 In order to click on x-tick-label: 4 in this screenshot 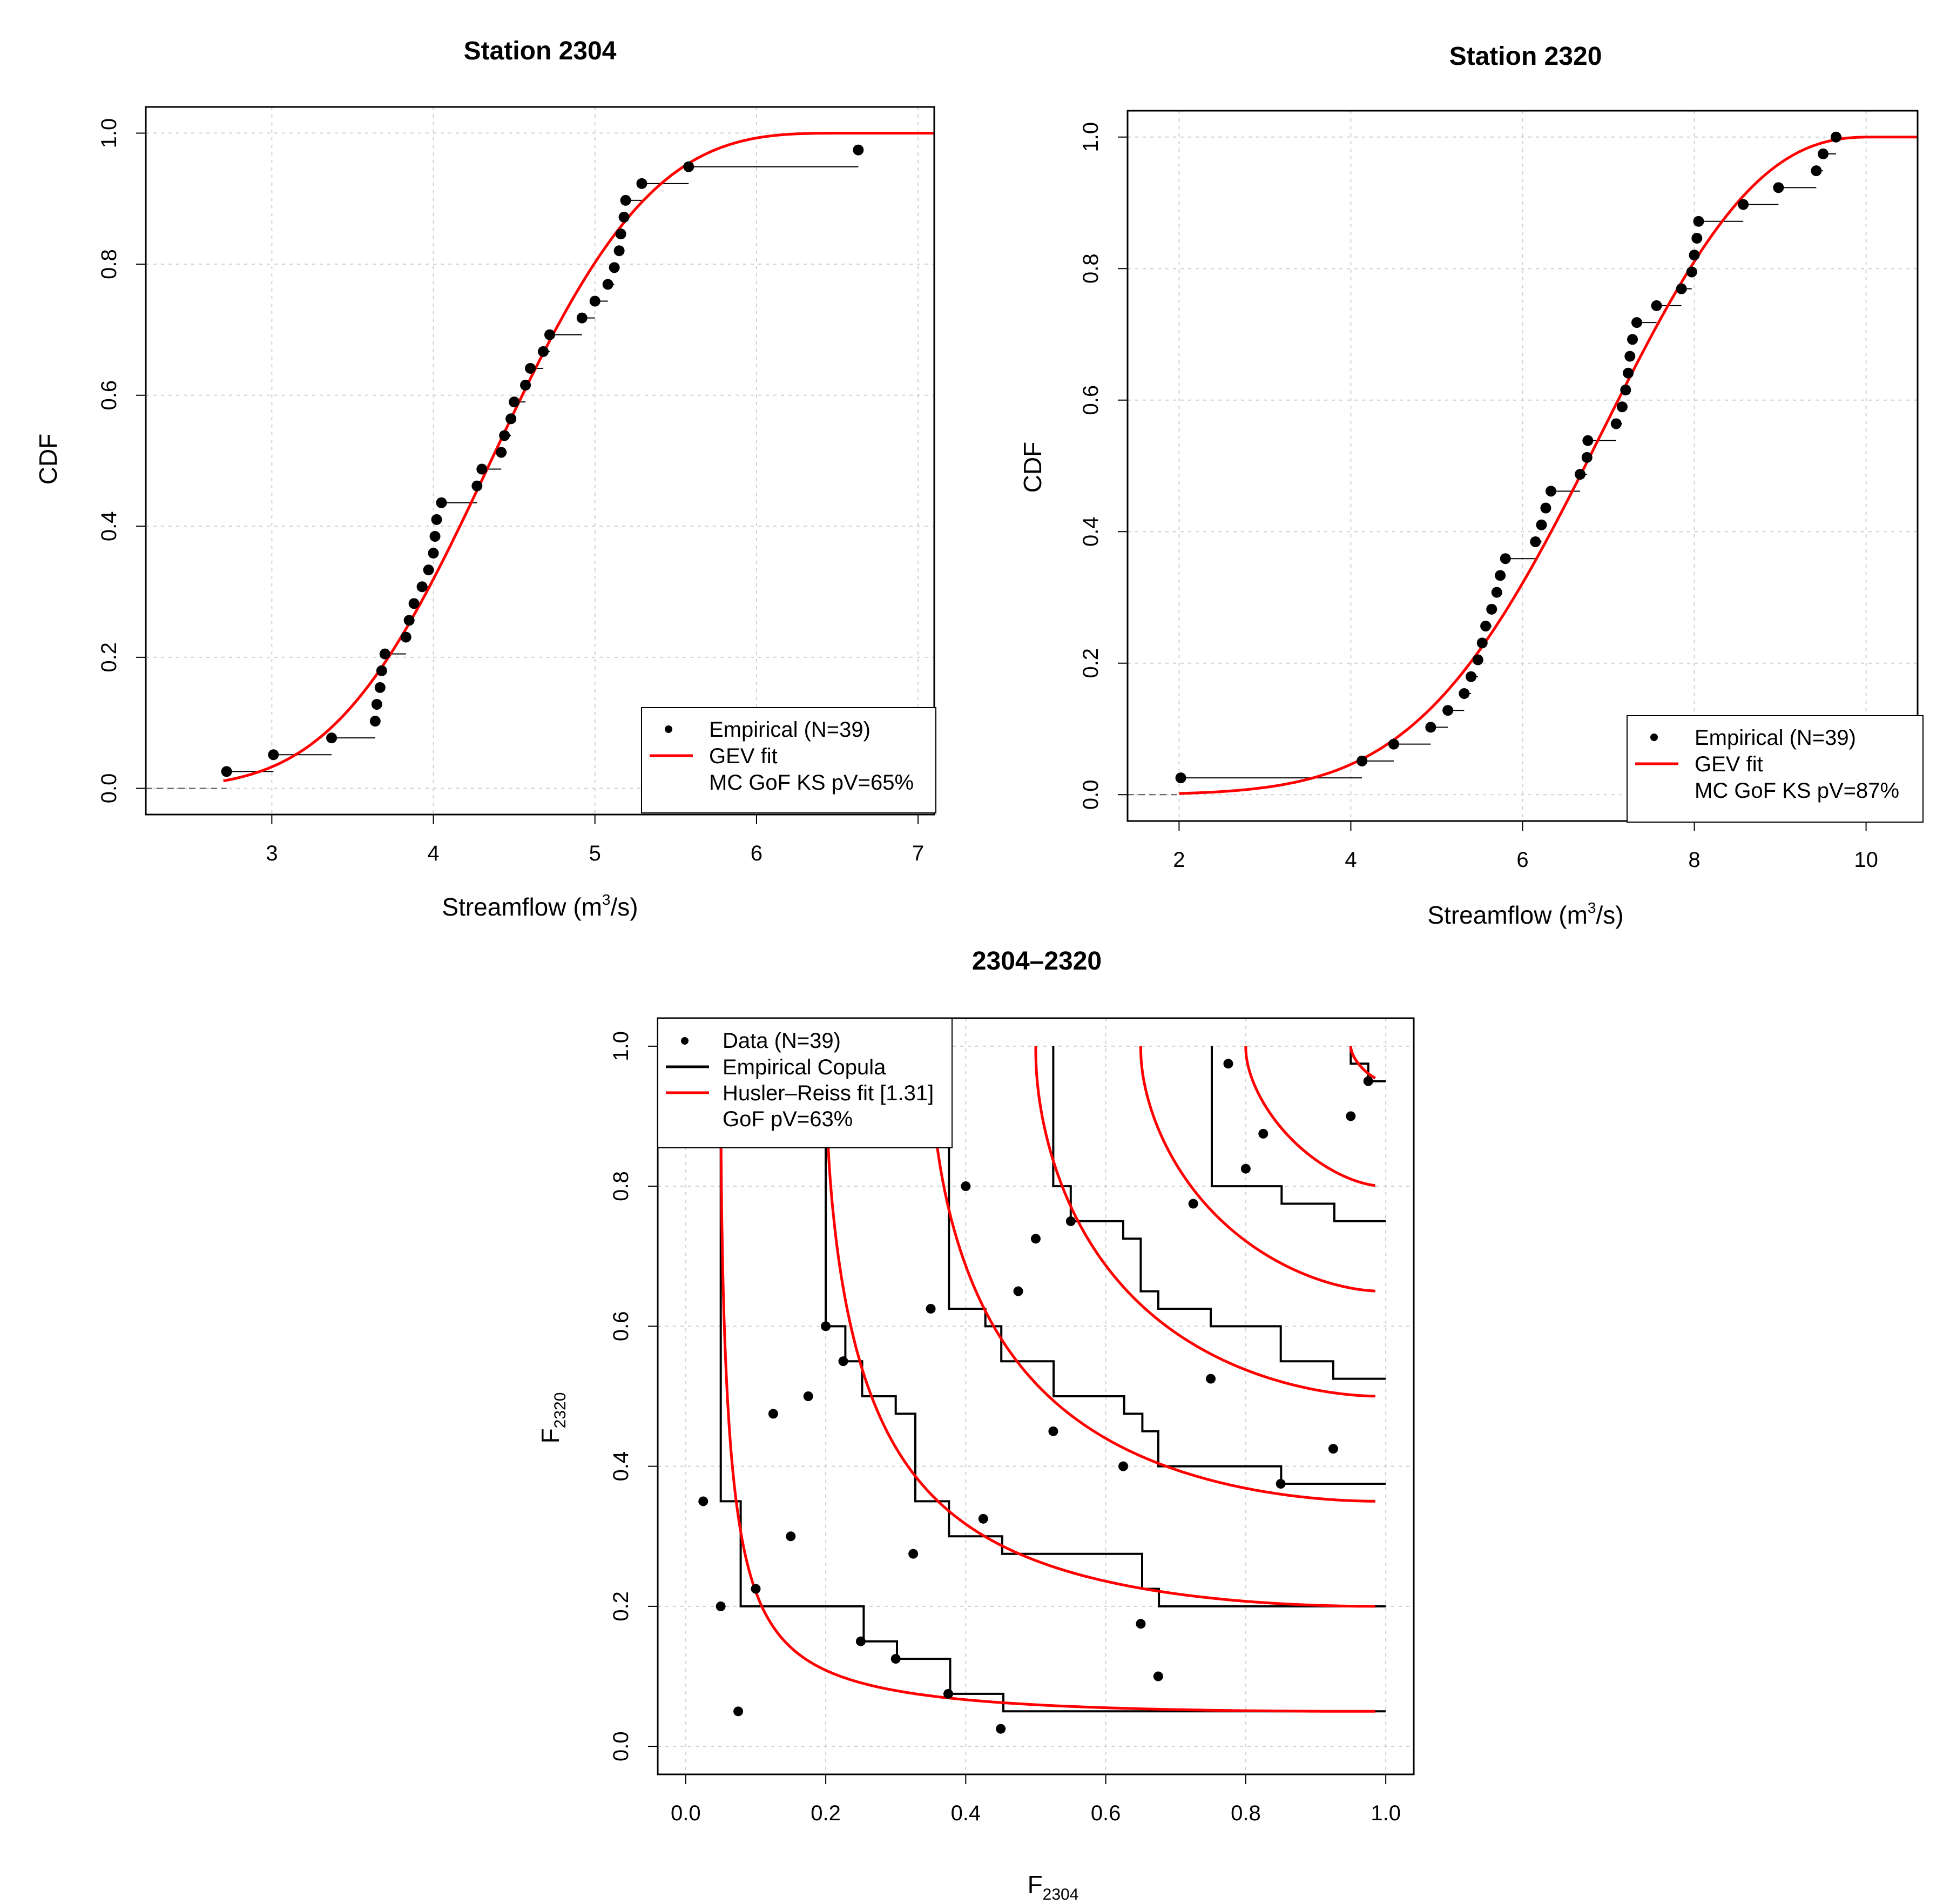, I will do `click(1351, 860)`.